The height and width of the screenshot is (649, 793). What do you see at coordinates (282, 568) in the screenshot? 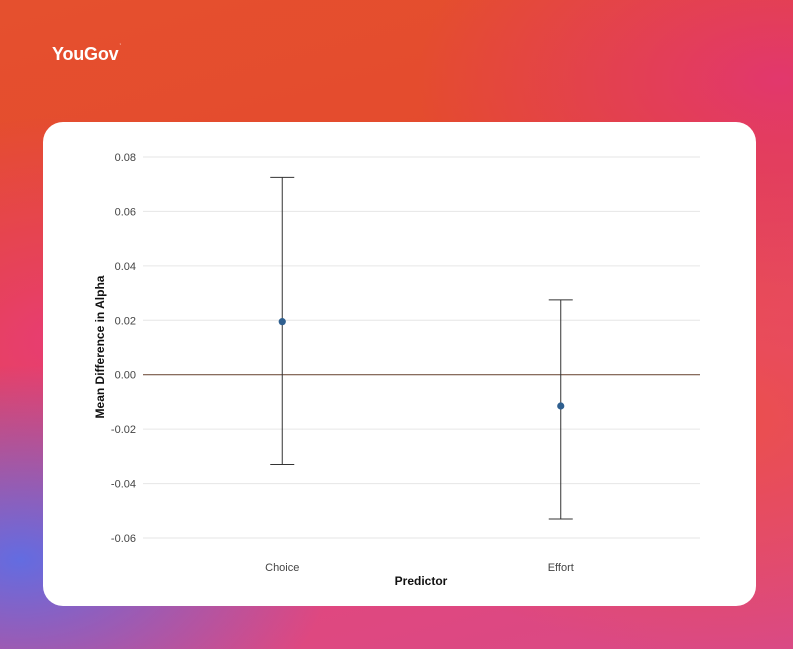
I see `x-tick-label: Choice` at bounding box center [282, 568].